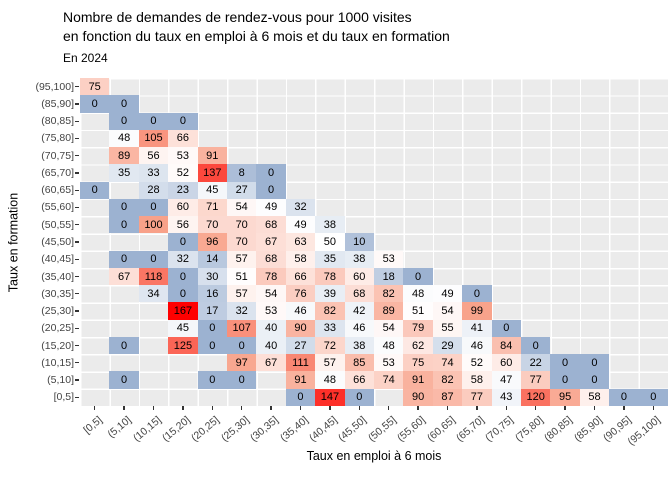 The height and width of the screenshot is (480, 672). Describe the element at coordinates (153, 225) in the screenshot. I see `heatmap-cell: 100` at that location.